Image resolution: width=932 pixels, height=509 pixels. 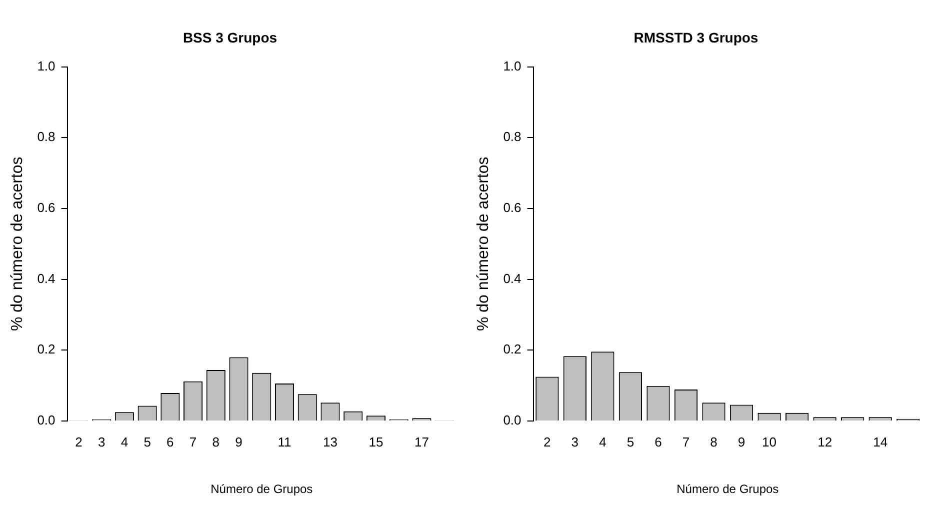 I want to click on x-tick-label: 14, so click(x=880, y=442).